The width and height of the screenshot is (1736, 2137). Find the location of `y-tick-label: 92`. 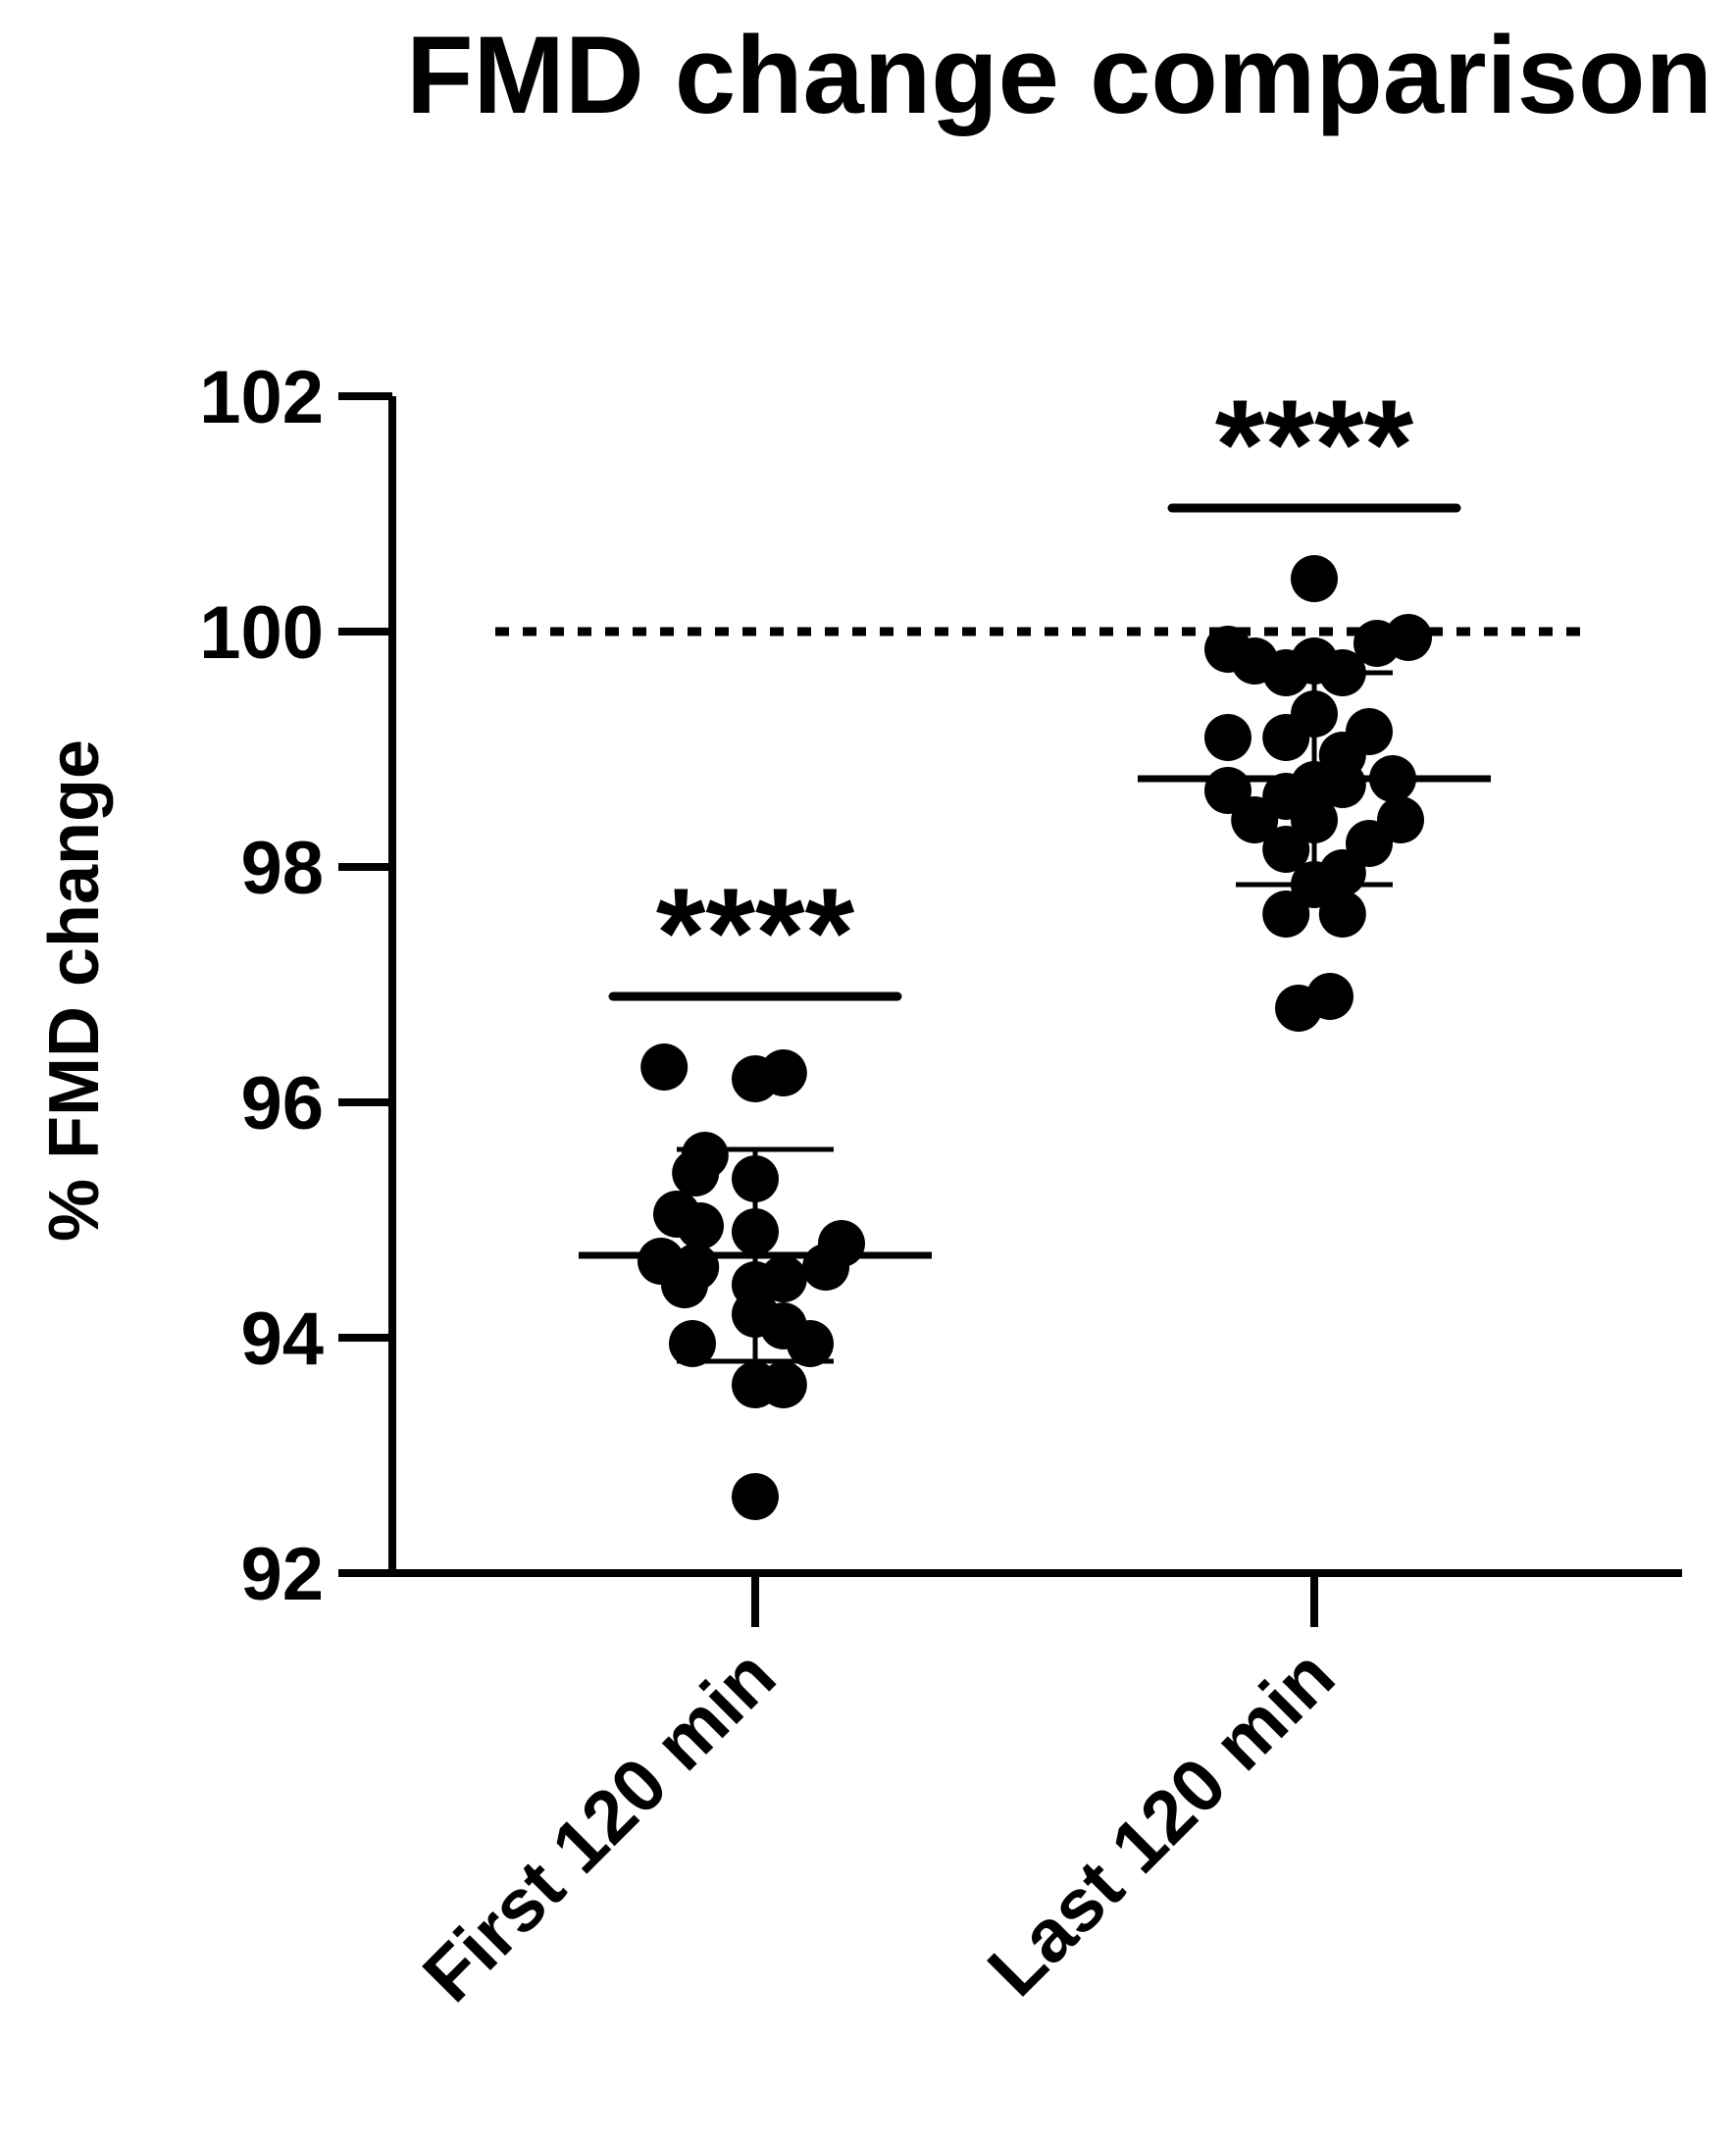

y-tick-label: 92 is located at coordinates (282, 1574).